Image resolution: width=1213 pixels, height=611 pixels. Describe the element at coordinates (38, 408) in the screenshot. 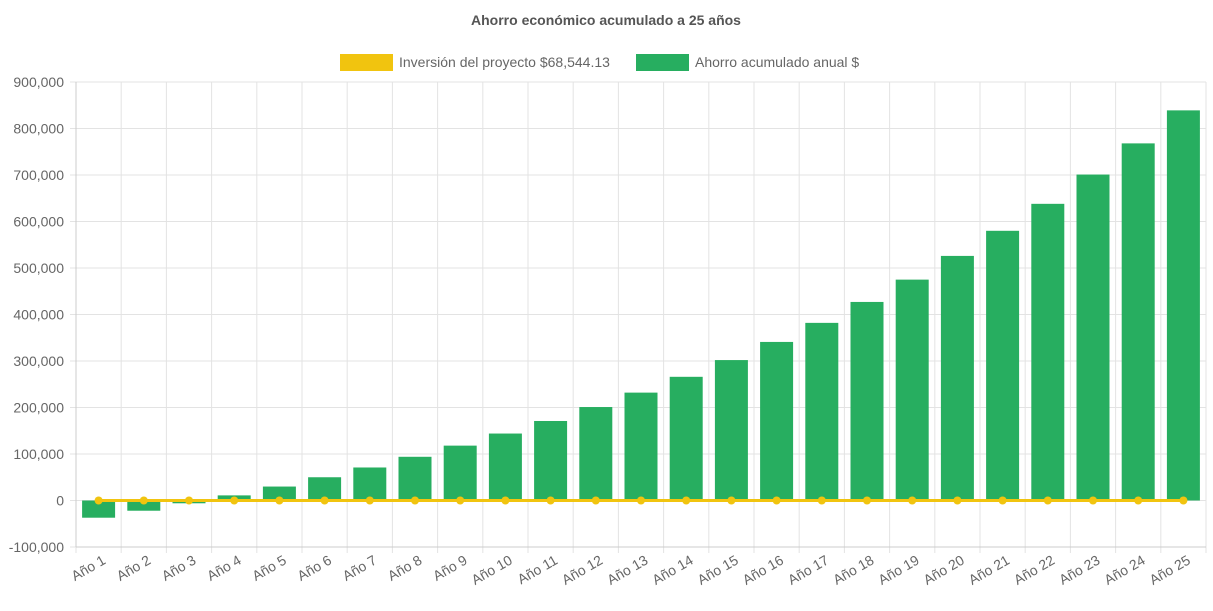

I see `y-tick-label: 200,000` at that location.